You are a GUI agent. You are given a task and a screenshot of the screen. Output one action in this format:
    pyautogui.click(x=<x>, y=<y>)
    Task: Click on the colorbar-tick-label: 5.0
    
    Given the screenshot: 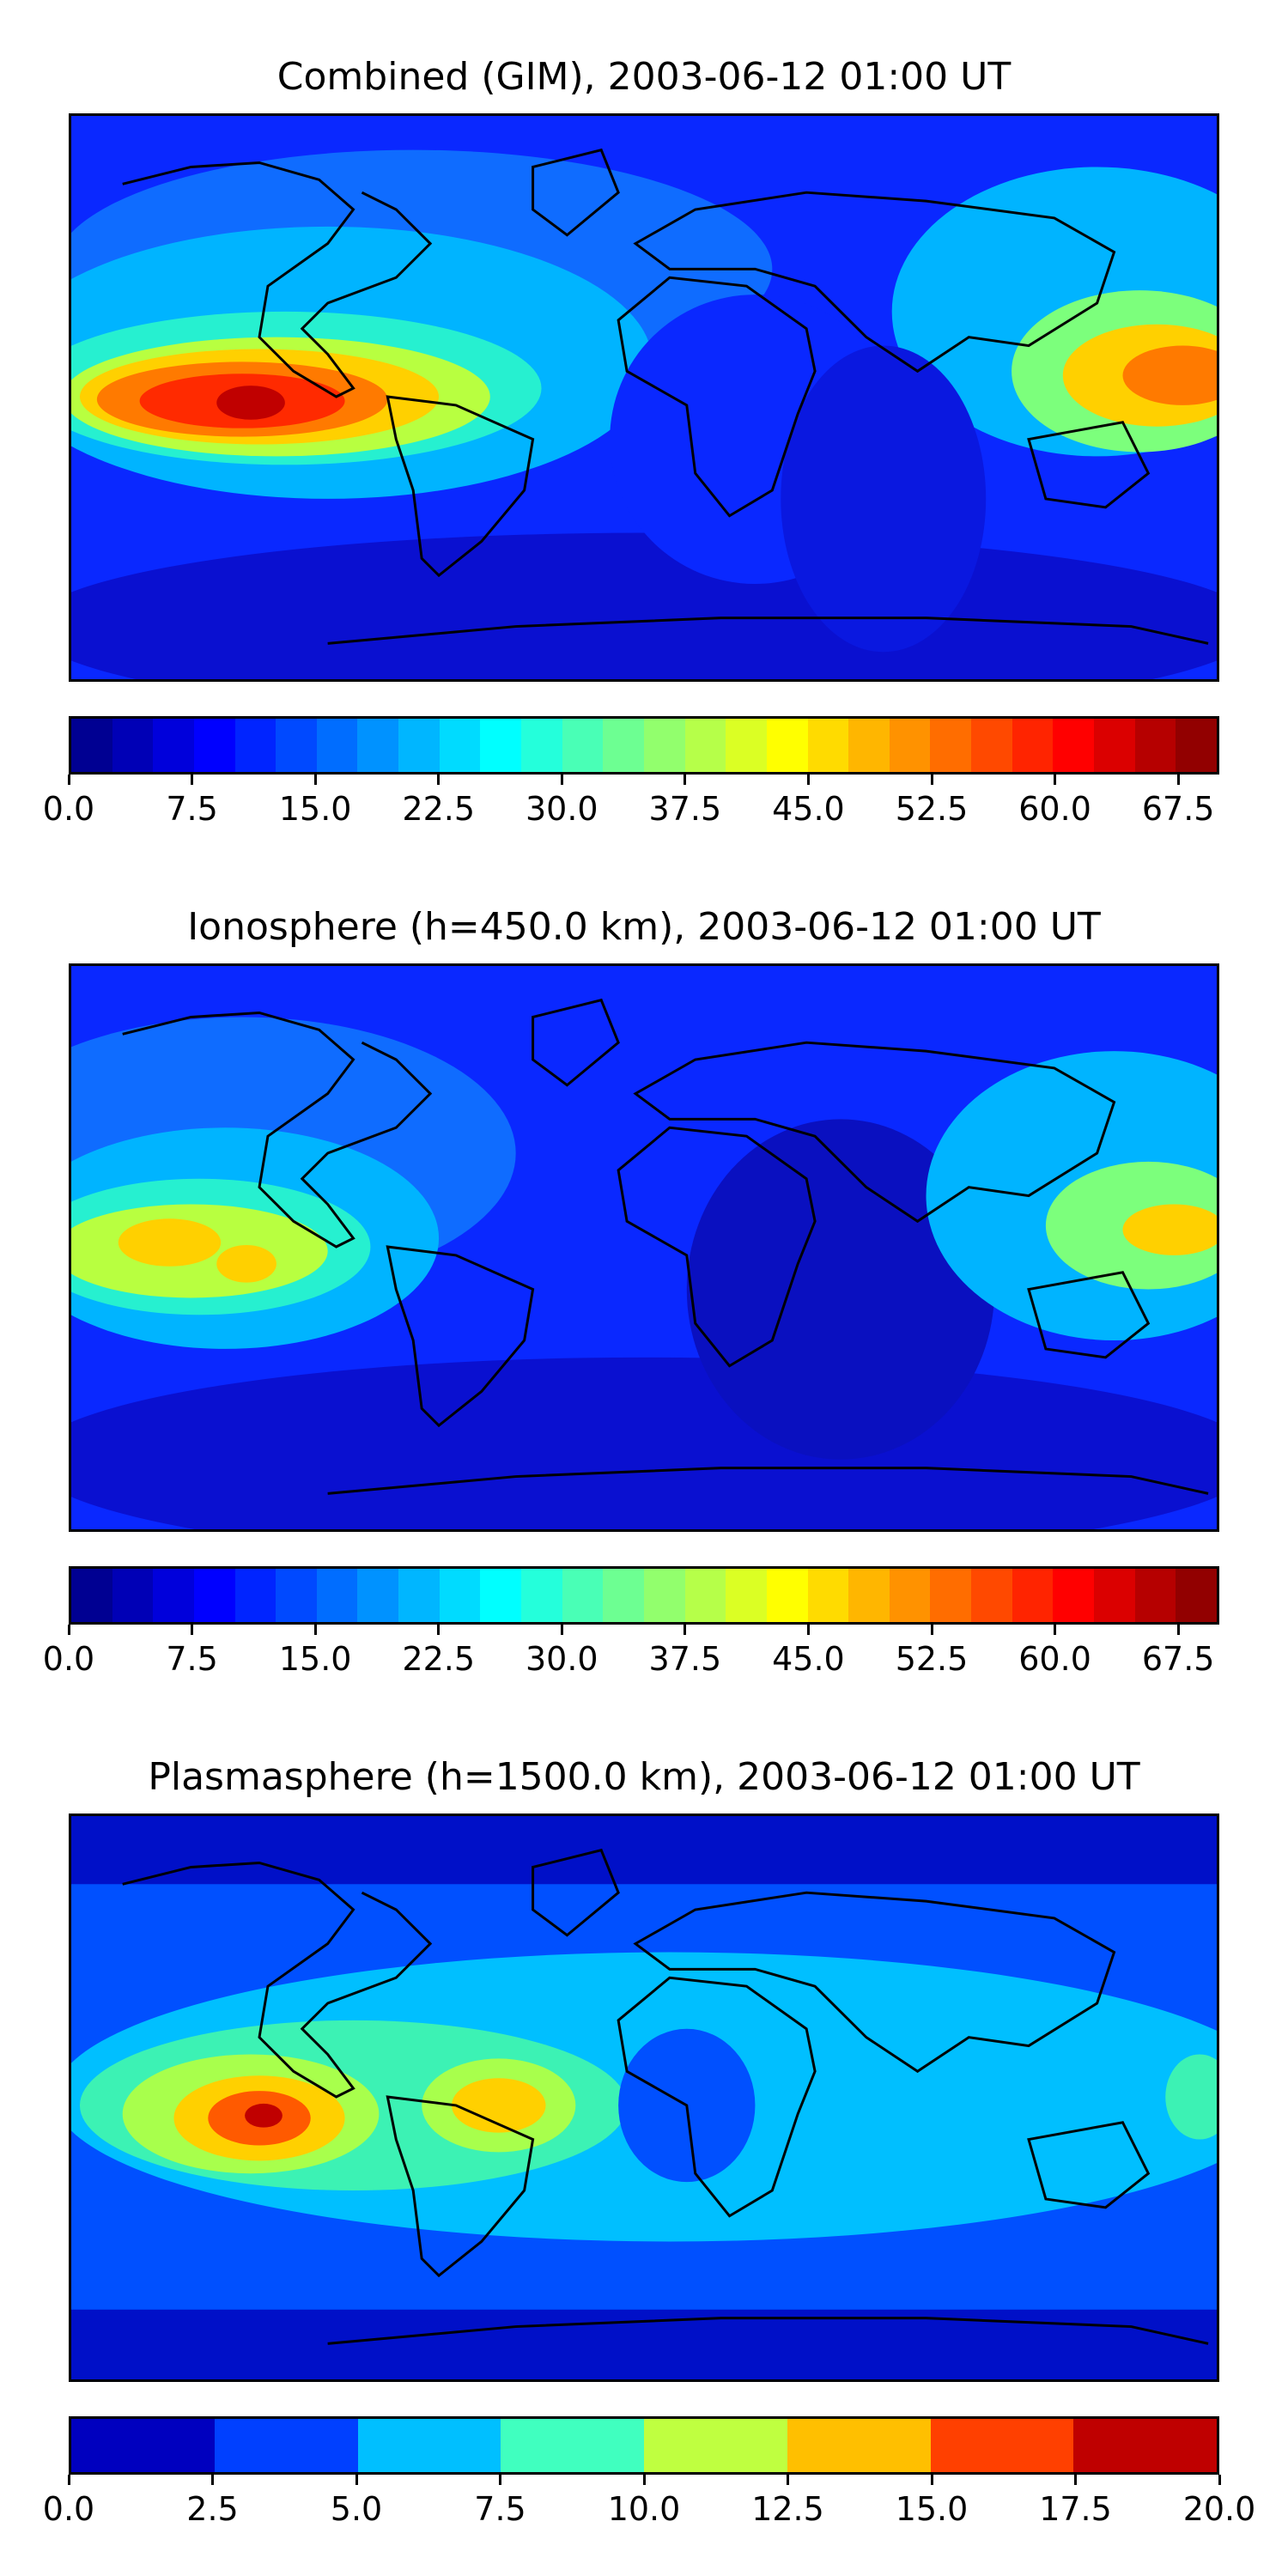 What is the action you would take?
    pyautogui.click(x=356, y=2509)
    